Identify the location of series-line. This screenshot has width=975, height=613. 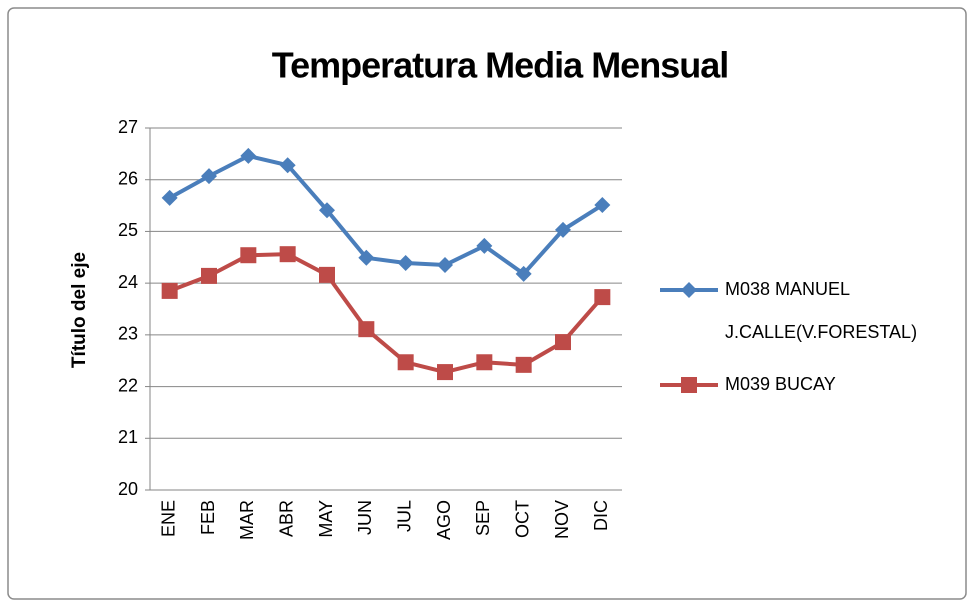
(386, 214).